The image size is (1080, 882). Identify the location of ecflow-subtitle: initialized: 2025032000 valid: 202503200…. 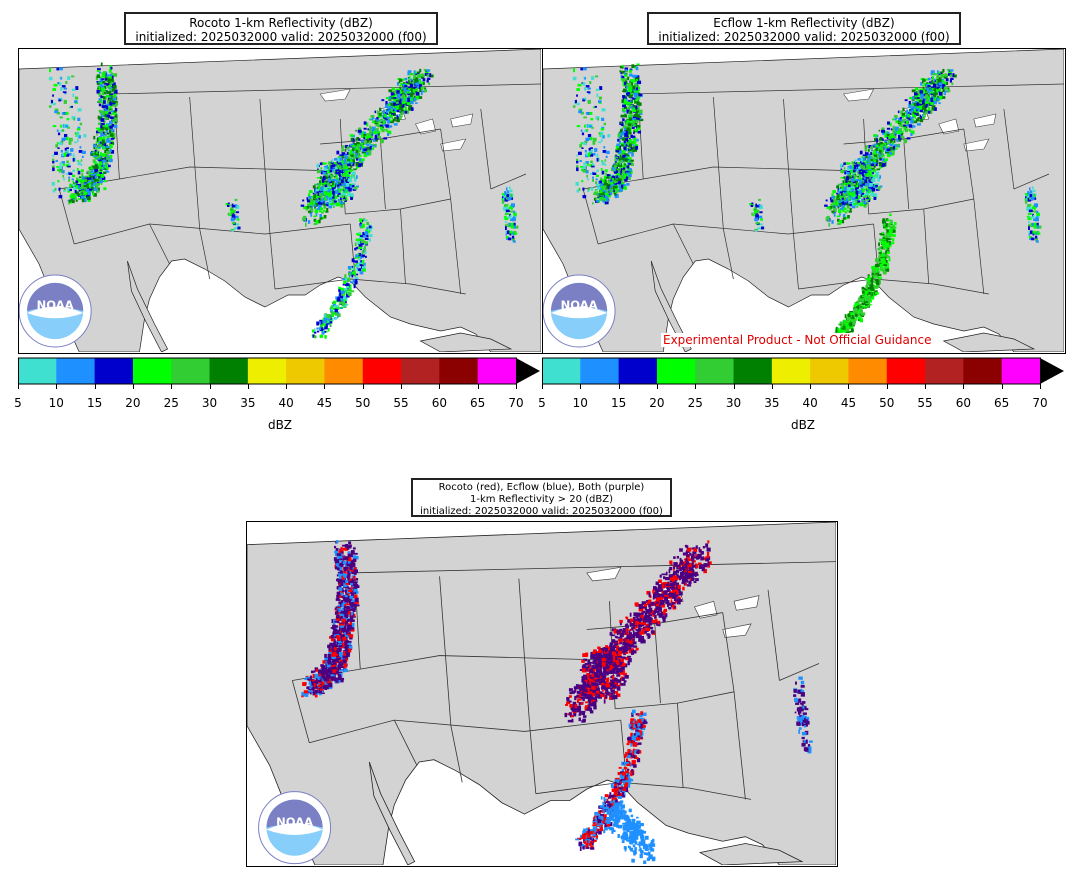
(804, 37).